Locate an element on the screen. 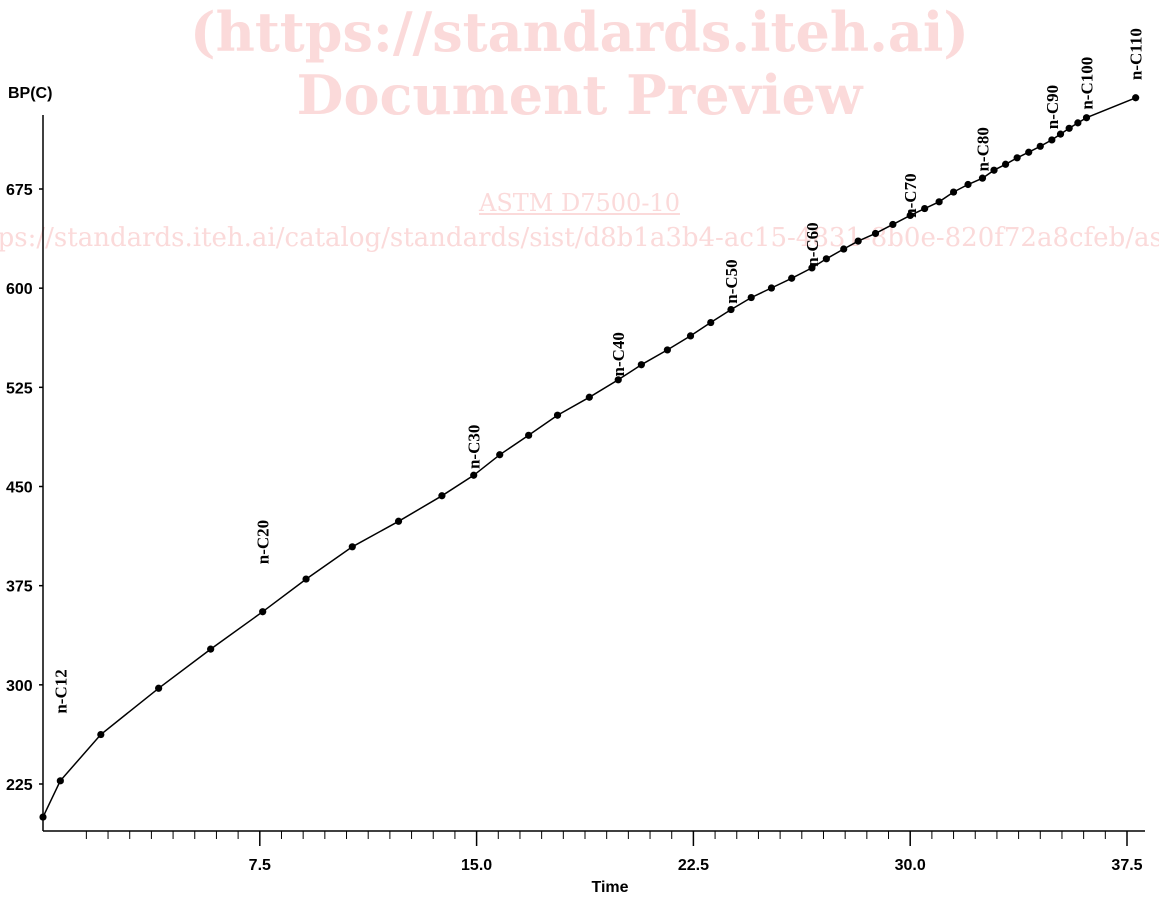 Image resolution: width=1159 pixels, height=897 pixels. x-tick-label: 30.0 is located at coordinates (910, 865).